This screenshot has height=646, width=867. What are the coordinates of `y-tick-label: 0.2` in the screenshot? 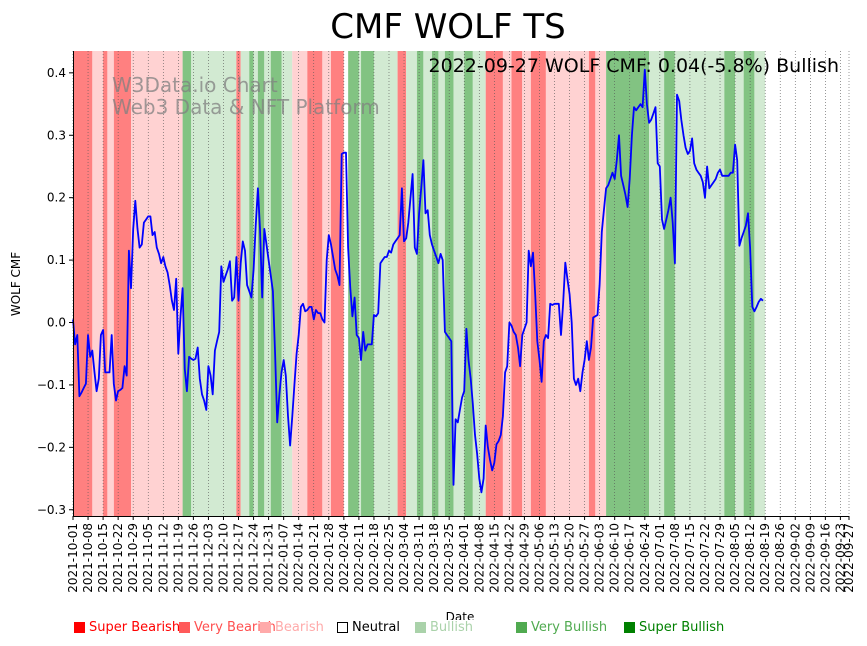 It's located at (56, 198).